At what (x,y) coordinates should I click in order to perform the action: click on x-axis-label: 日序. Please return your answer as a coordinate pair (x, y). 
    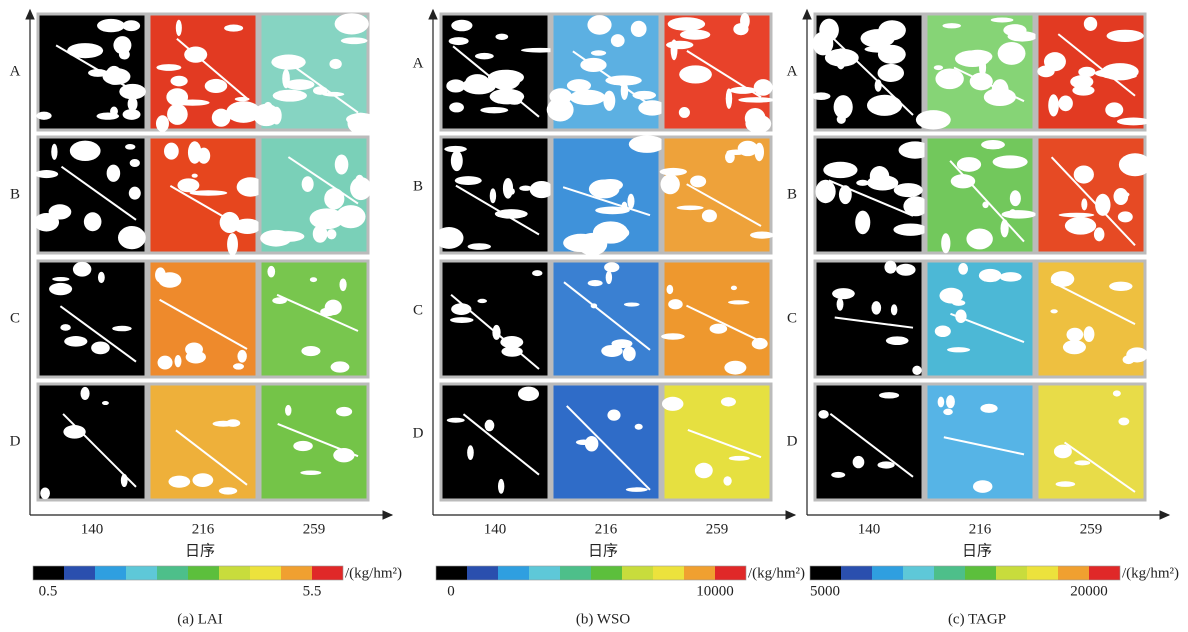
    Looking at the image, I should click on (603, 550).